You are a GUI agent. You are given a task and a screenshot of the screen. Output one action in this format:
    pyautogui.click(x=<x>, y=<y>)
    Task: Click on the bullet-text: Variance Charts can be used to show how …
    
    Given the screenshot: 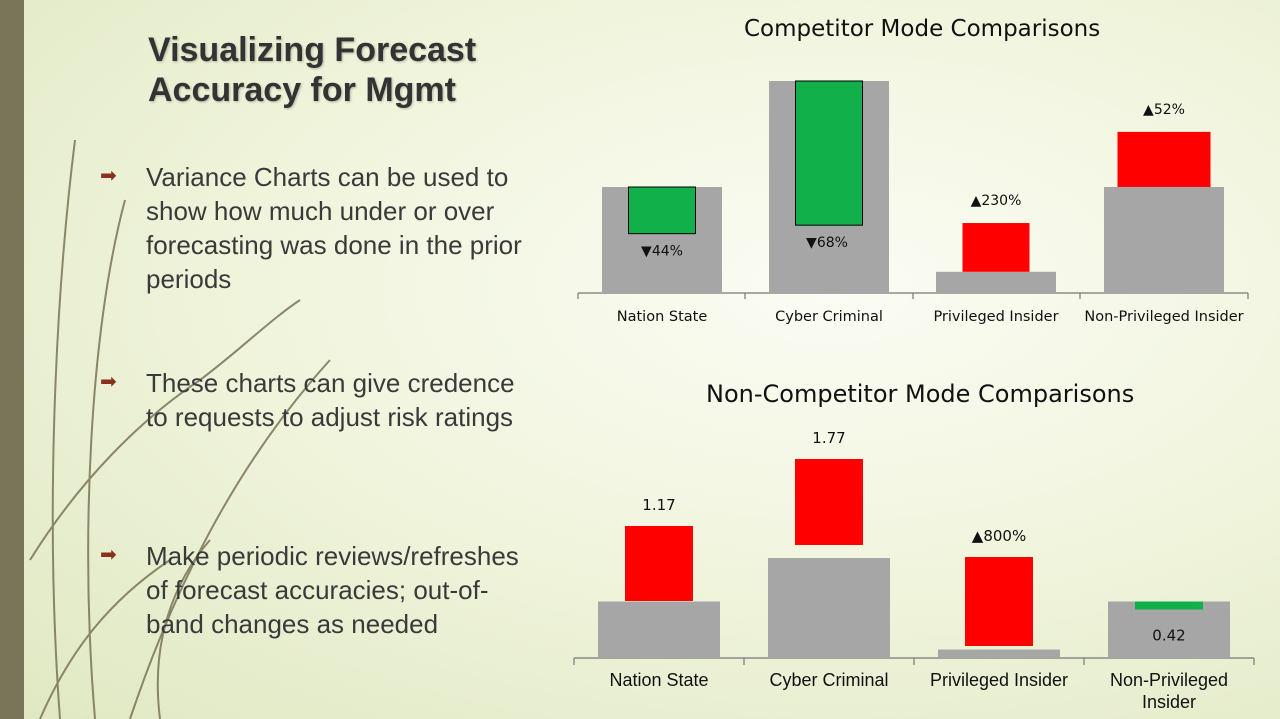 What is the action you would take?
    pyautogui.click(x=334, y=228)
    